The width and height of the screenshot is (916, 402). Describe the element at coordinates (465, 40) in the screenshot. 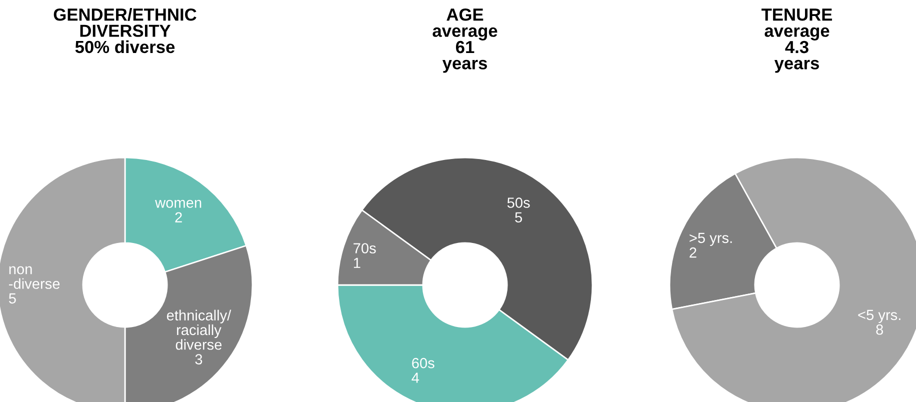

I see `chart-title: AGE average 61 years` at that location.